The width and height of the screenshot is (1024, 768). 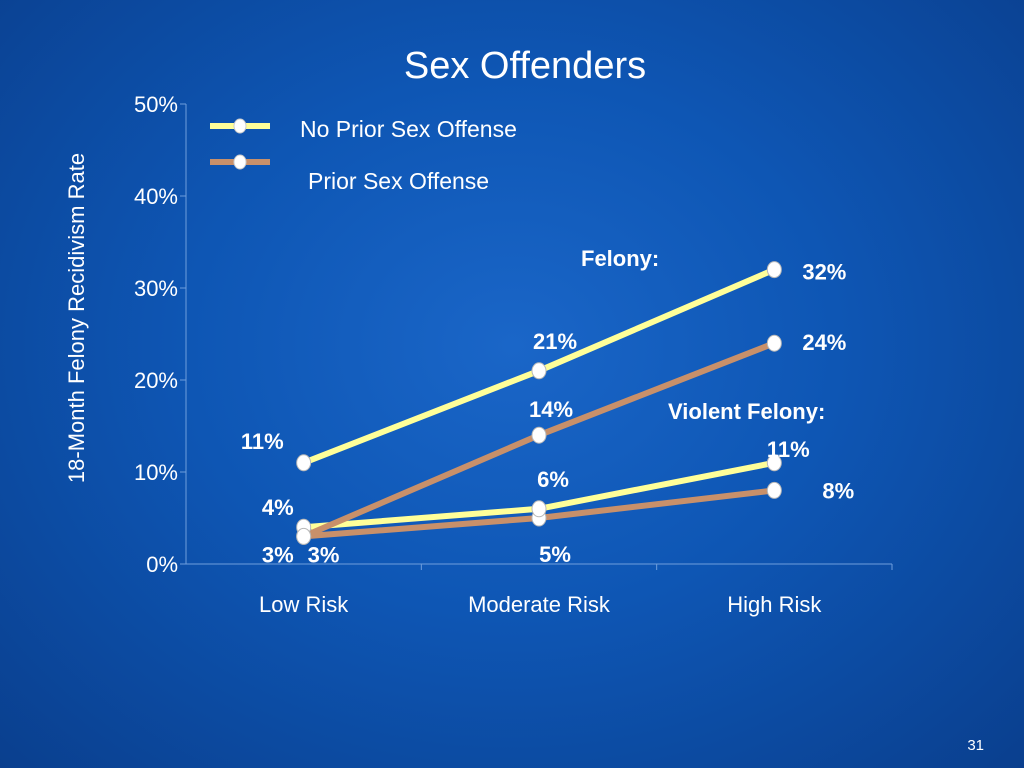 What do you see at coordinates (156, 288) in the screenshot?
I see `y-tick-label: 30%` at bounding box center [156, 288].